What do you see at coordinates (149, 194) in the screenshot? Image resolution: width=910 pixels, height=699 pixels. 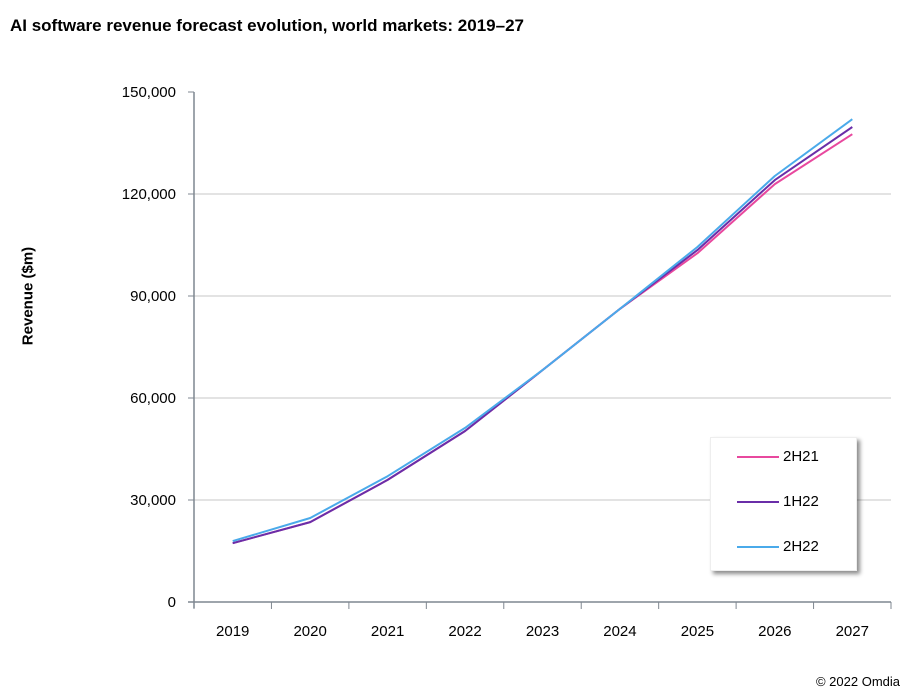 I see `y-tick-label: 120,000` at bounding box center [149, 194].